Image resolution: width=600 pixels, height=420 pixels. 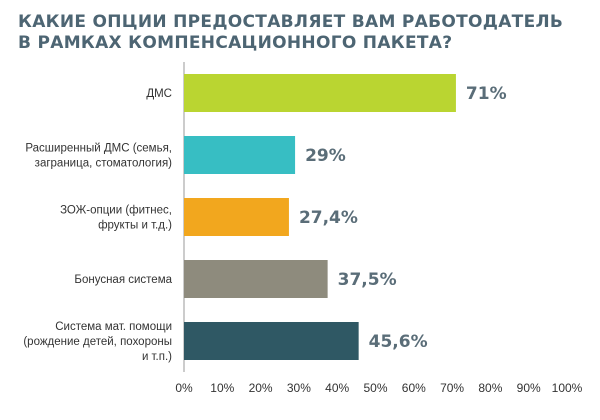 I want to click on category-label-4-1: (рождение детей, похороны, so click(x=97, y=342).